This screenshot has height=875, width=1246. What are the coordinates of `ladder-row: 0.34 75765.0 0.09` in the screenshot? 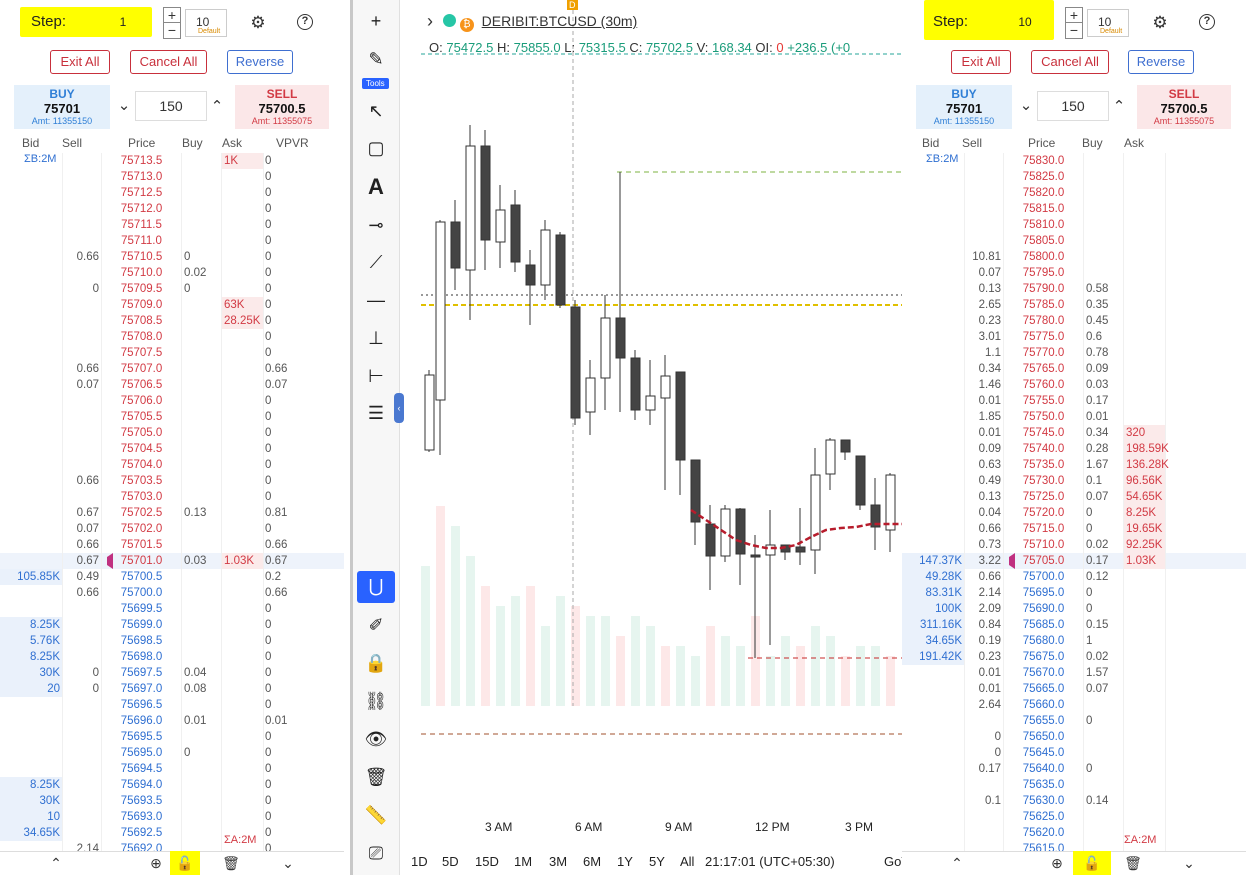 It's located at (1074, 369).